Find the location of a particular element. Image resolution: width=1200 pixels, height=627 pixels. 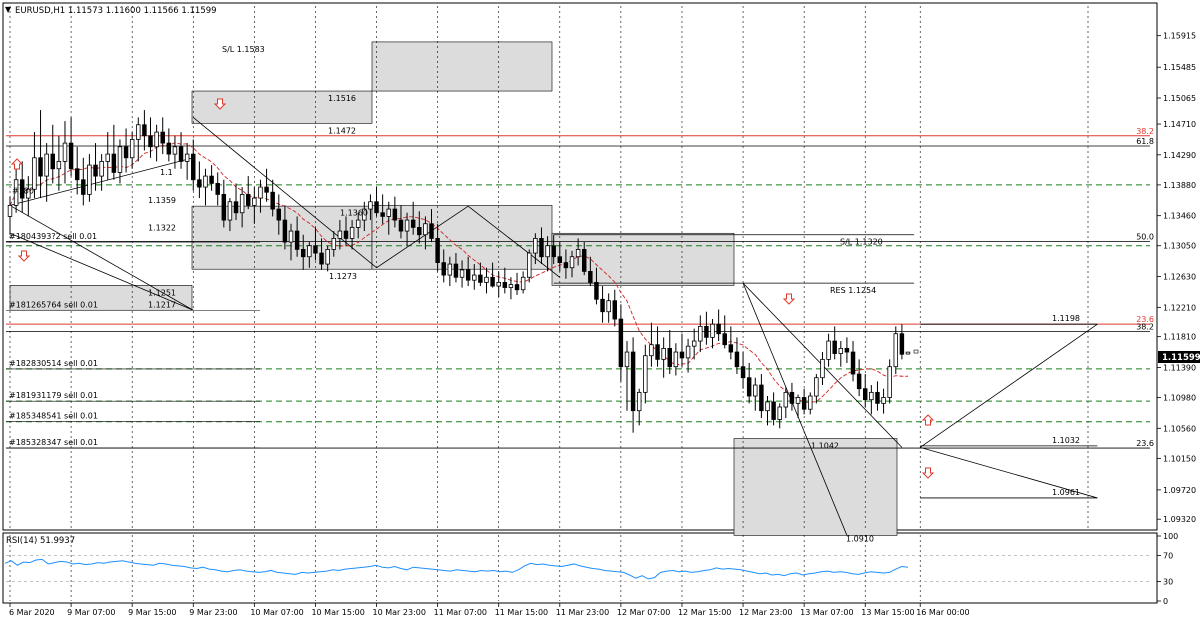

order-label: #1804393?2 sell 0.01 is located at coordinates (53, 236).